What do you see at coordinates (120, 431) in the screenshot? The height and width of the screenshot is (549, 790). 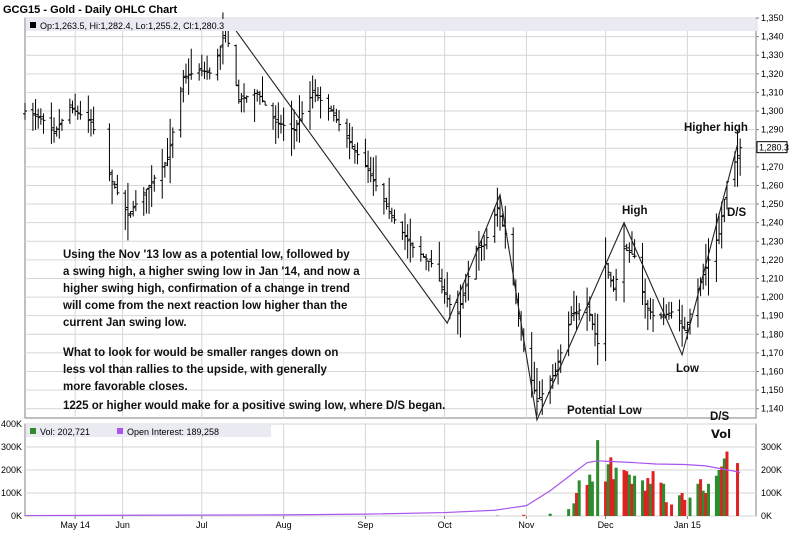 I see `oi-legend-swatch` at bounding box center [120, 431].